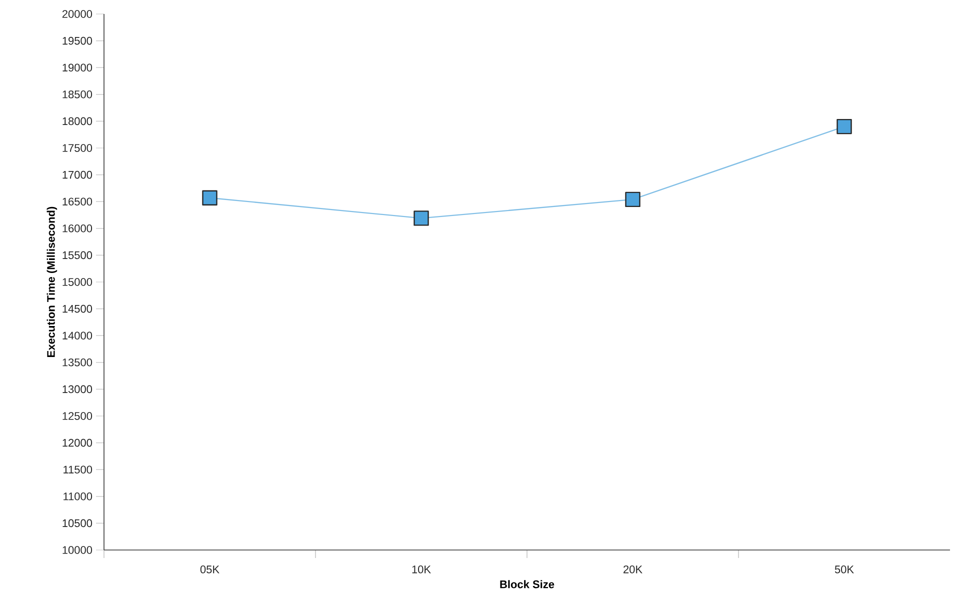 The image size is (953, 611). Describe the element at coordinates (77, 202) in the screenshot. I see `y-tick-label: 16500` at that location.